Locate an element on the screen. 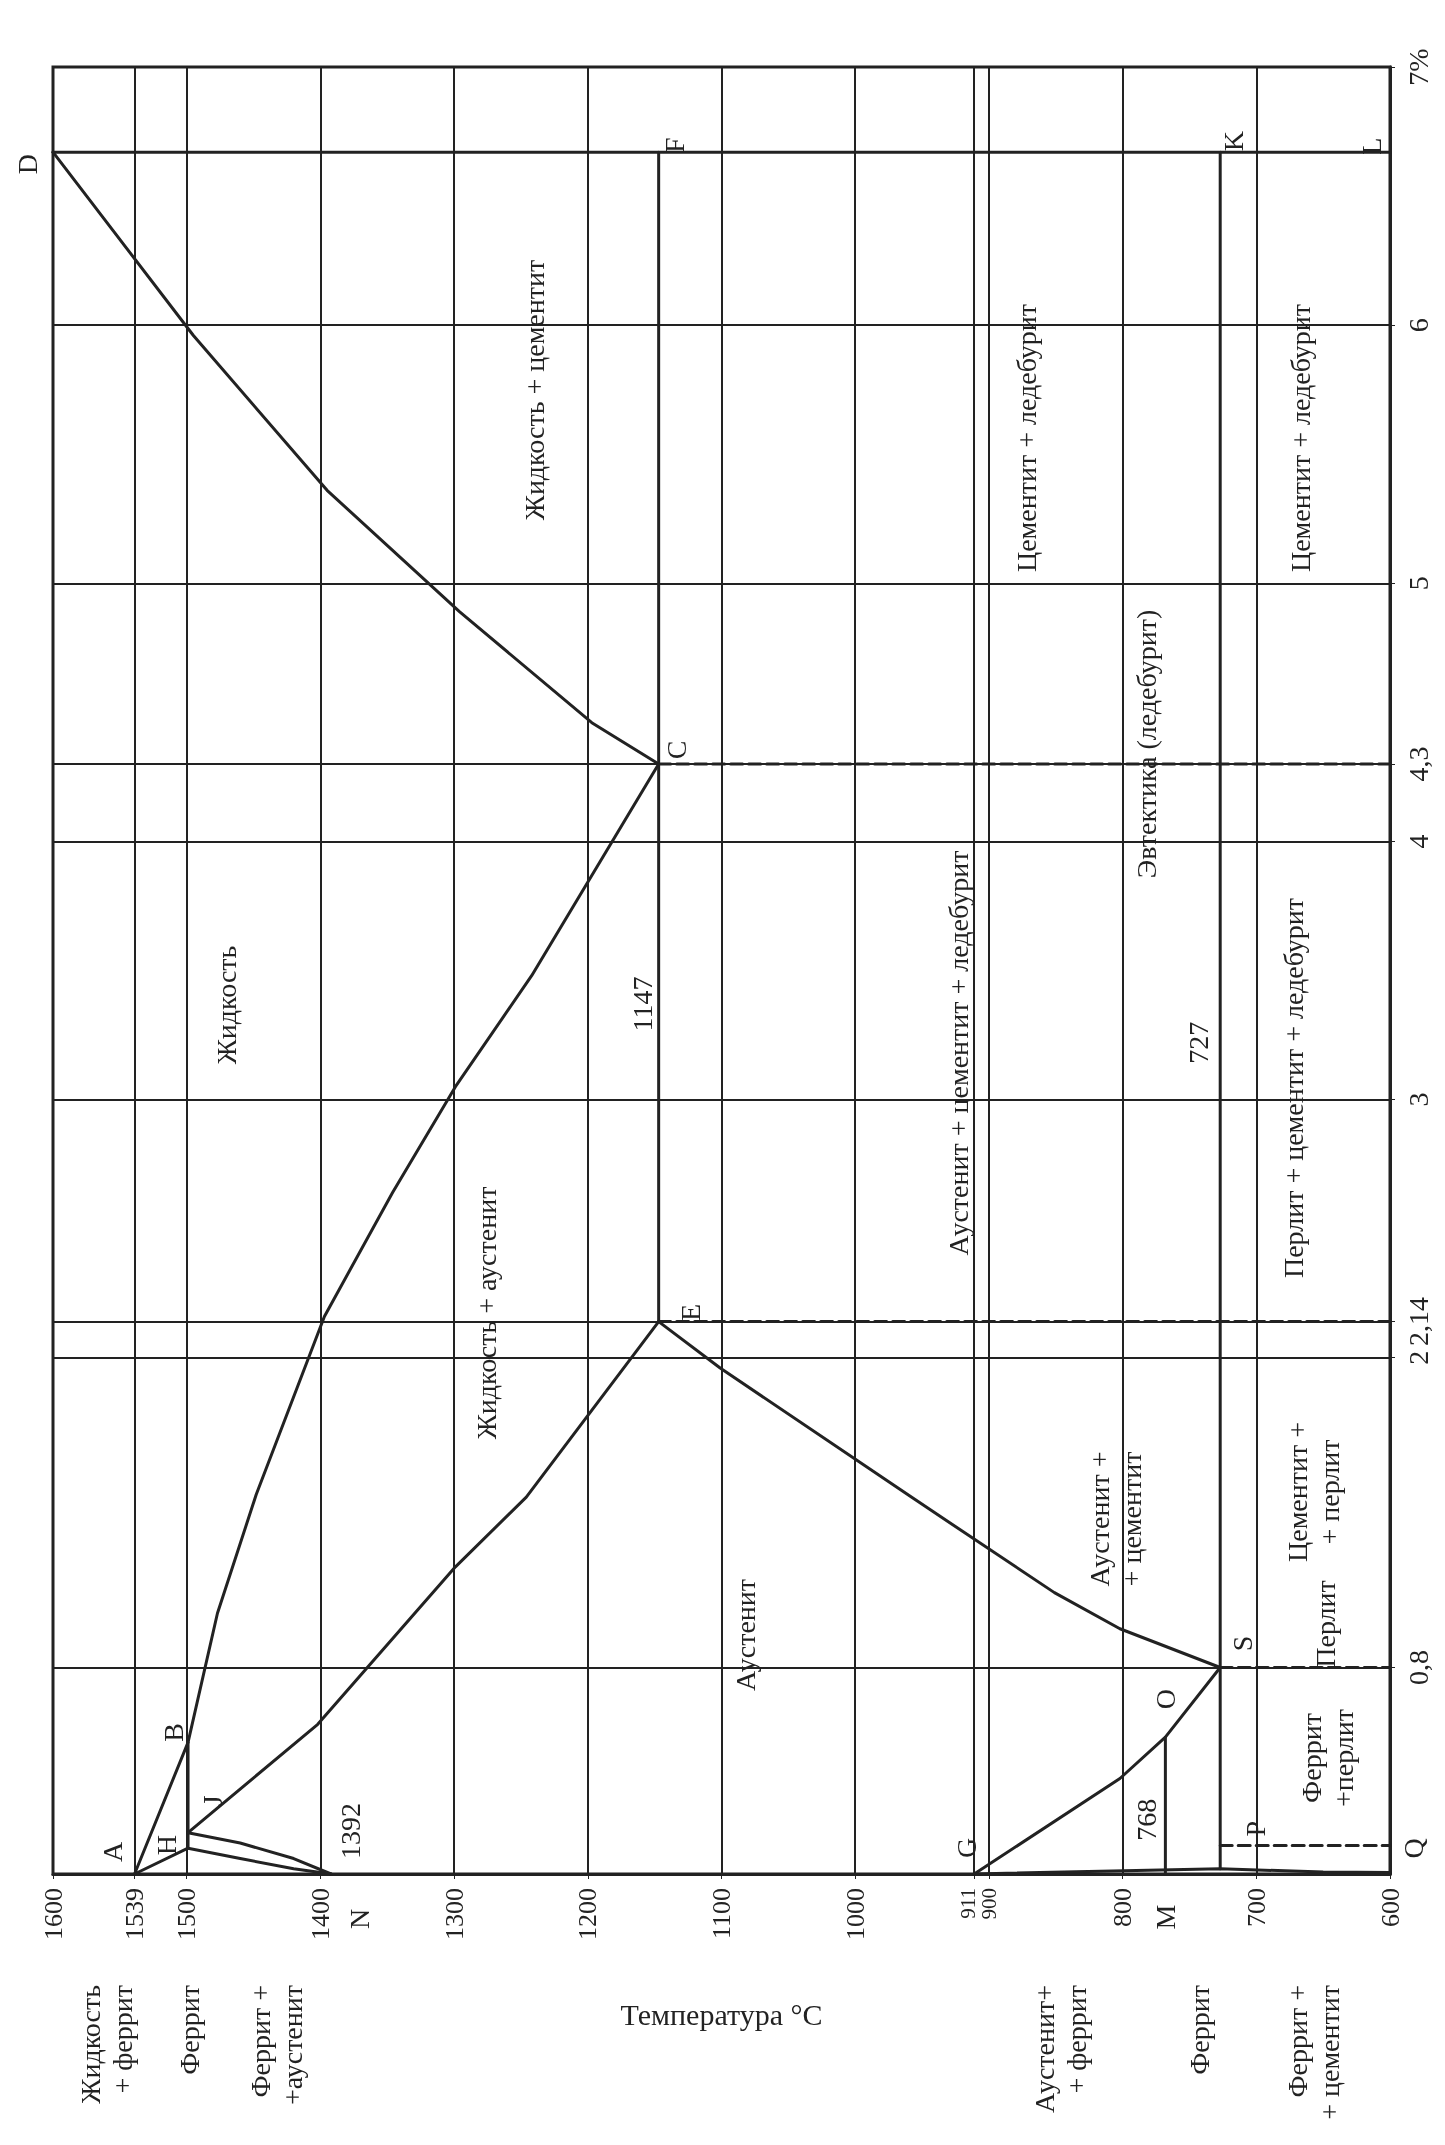 Image resolution: width=1445 pixels, height=2145 pixels. annotation: Жидкость + аустенит is located at coordinates (486, 1313).